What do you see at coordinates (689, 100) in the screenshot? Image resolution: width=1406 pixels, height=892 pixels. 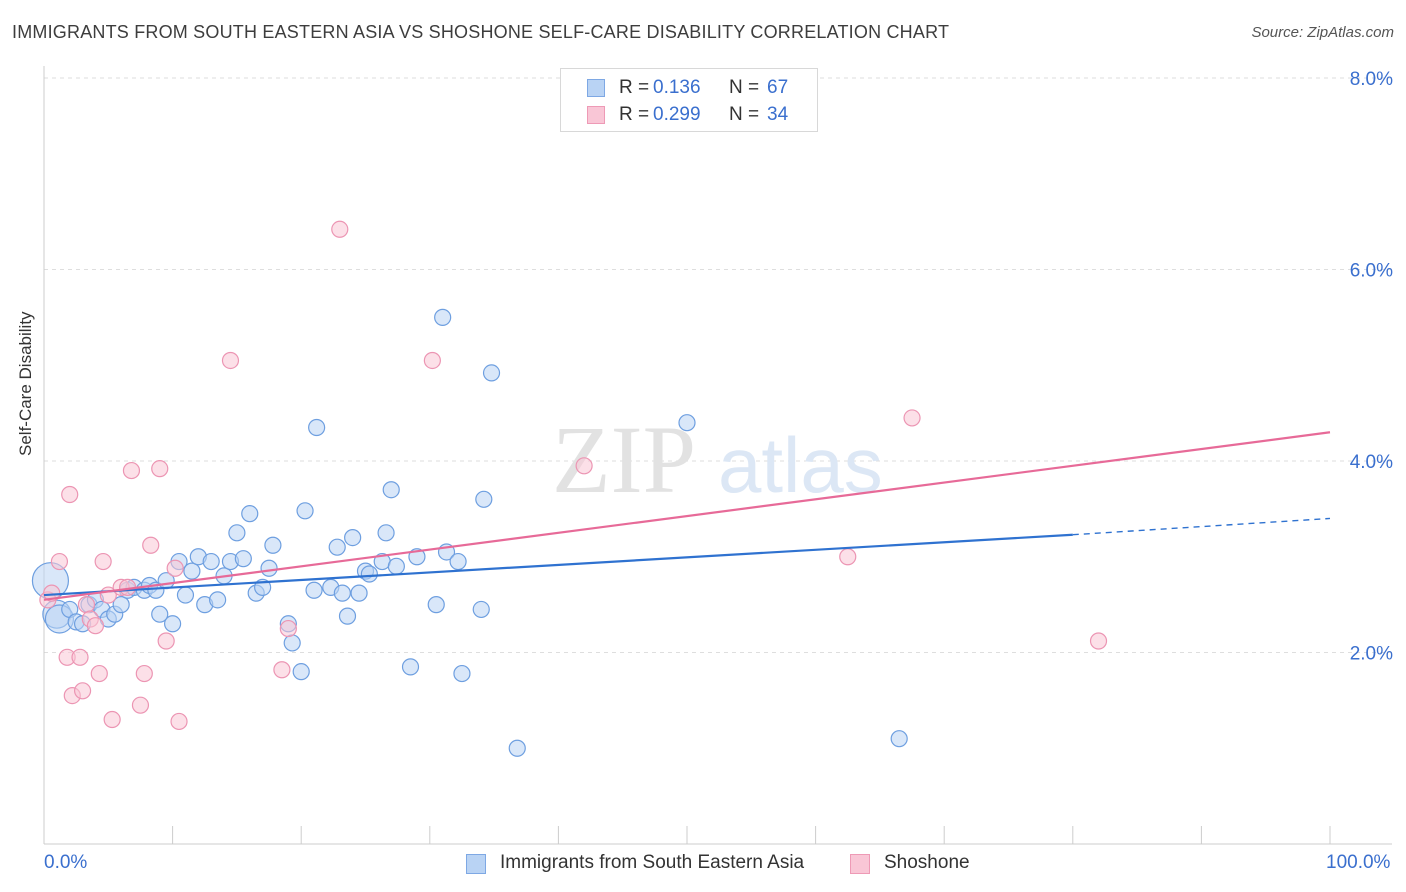 I see `correlation-legend: R = 0.136 N = 67 R = 0.299 N = 34` at bounding box center [689, 100].